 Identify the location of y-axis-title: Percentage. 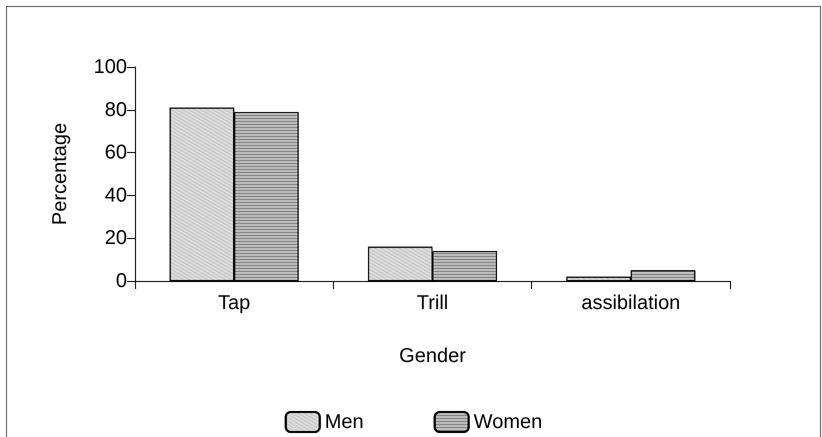
(60, 174).